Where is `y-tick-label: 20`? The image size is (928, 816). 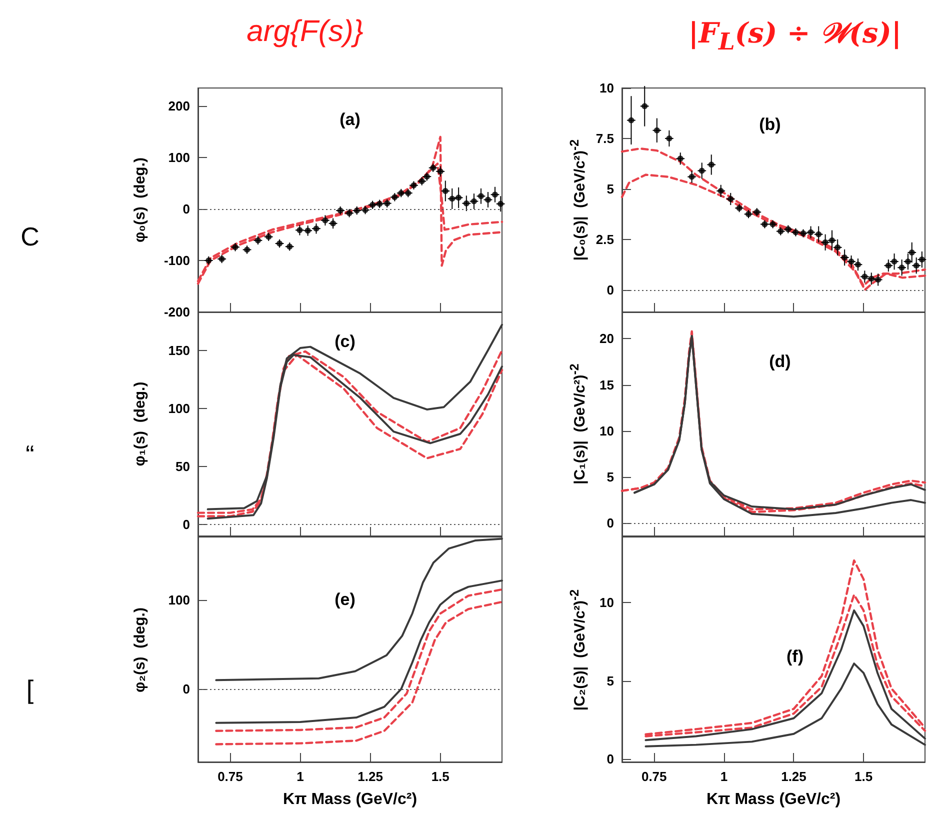 y-tick-label: 20 is located at coordinates (607, 338).